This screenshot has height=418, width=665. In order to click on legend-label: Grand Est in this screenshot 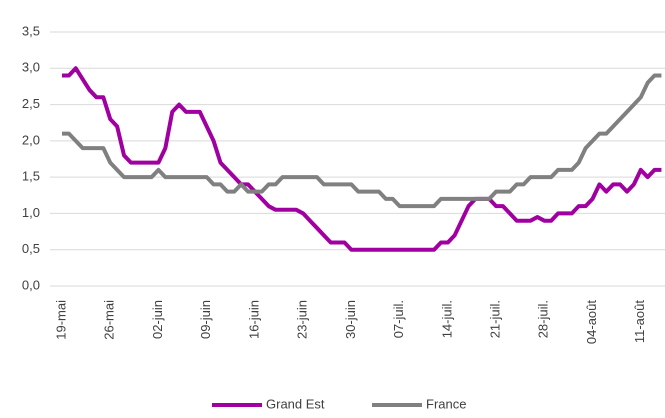, I will do `click(295, 403)`.